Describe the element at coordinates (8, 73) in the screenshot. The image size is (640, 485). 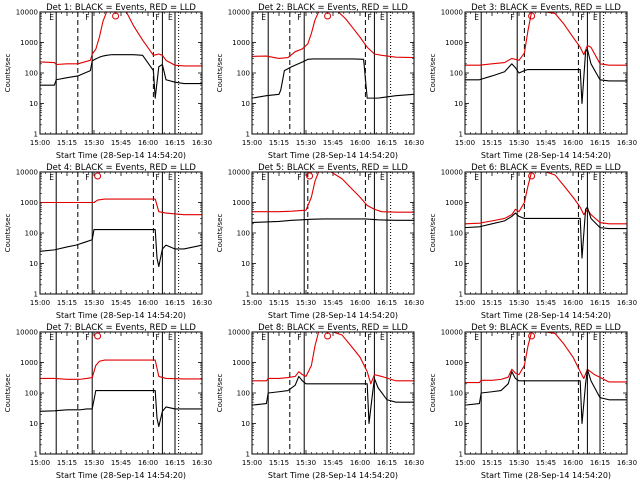
I see `y-axis-label: Counts/sec` at that location.